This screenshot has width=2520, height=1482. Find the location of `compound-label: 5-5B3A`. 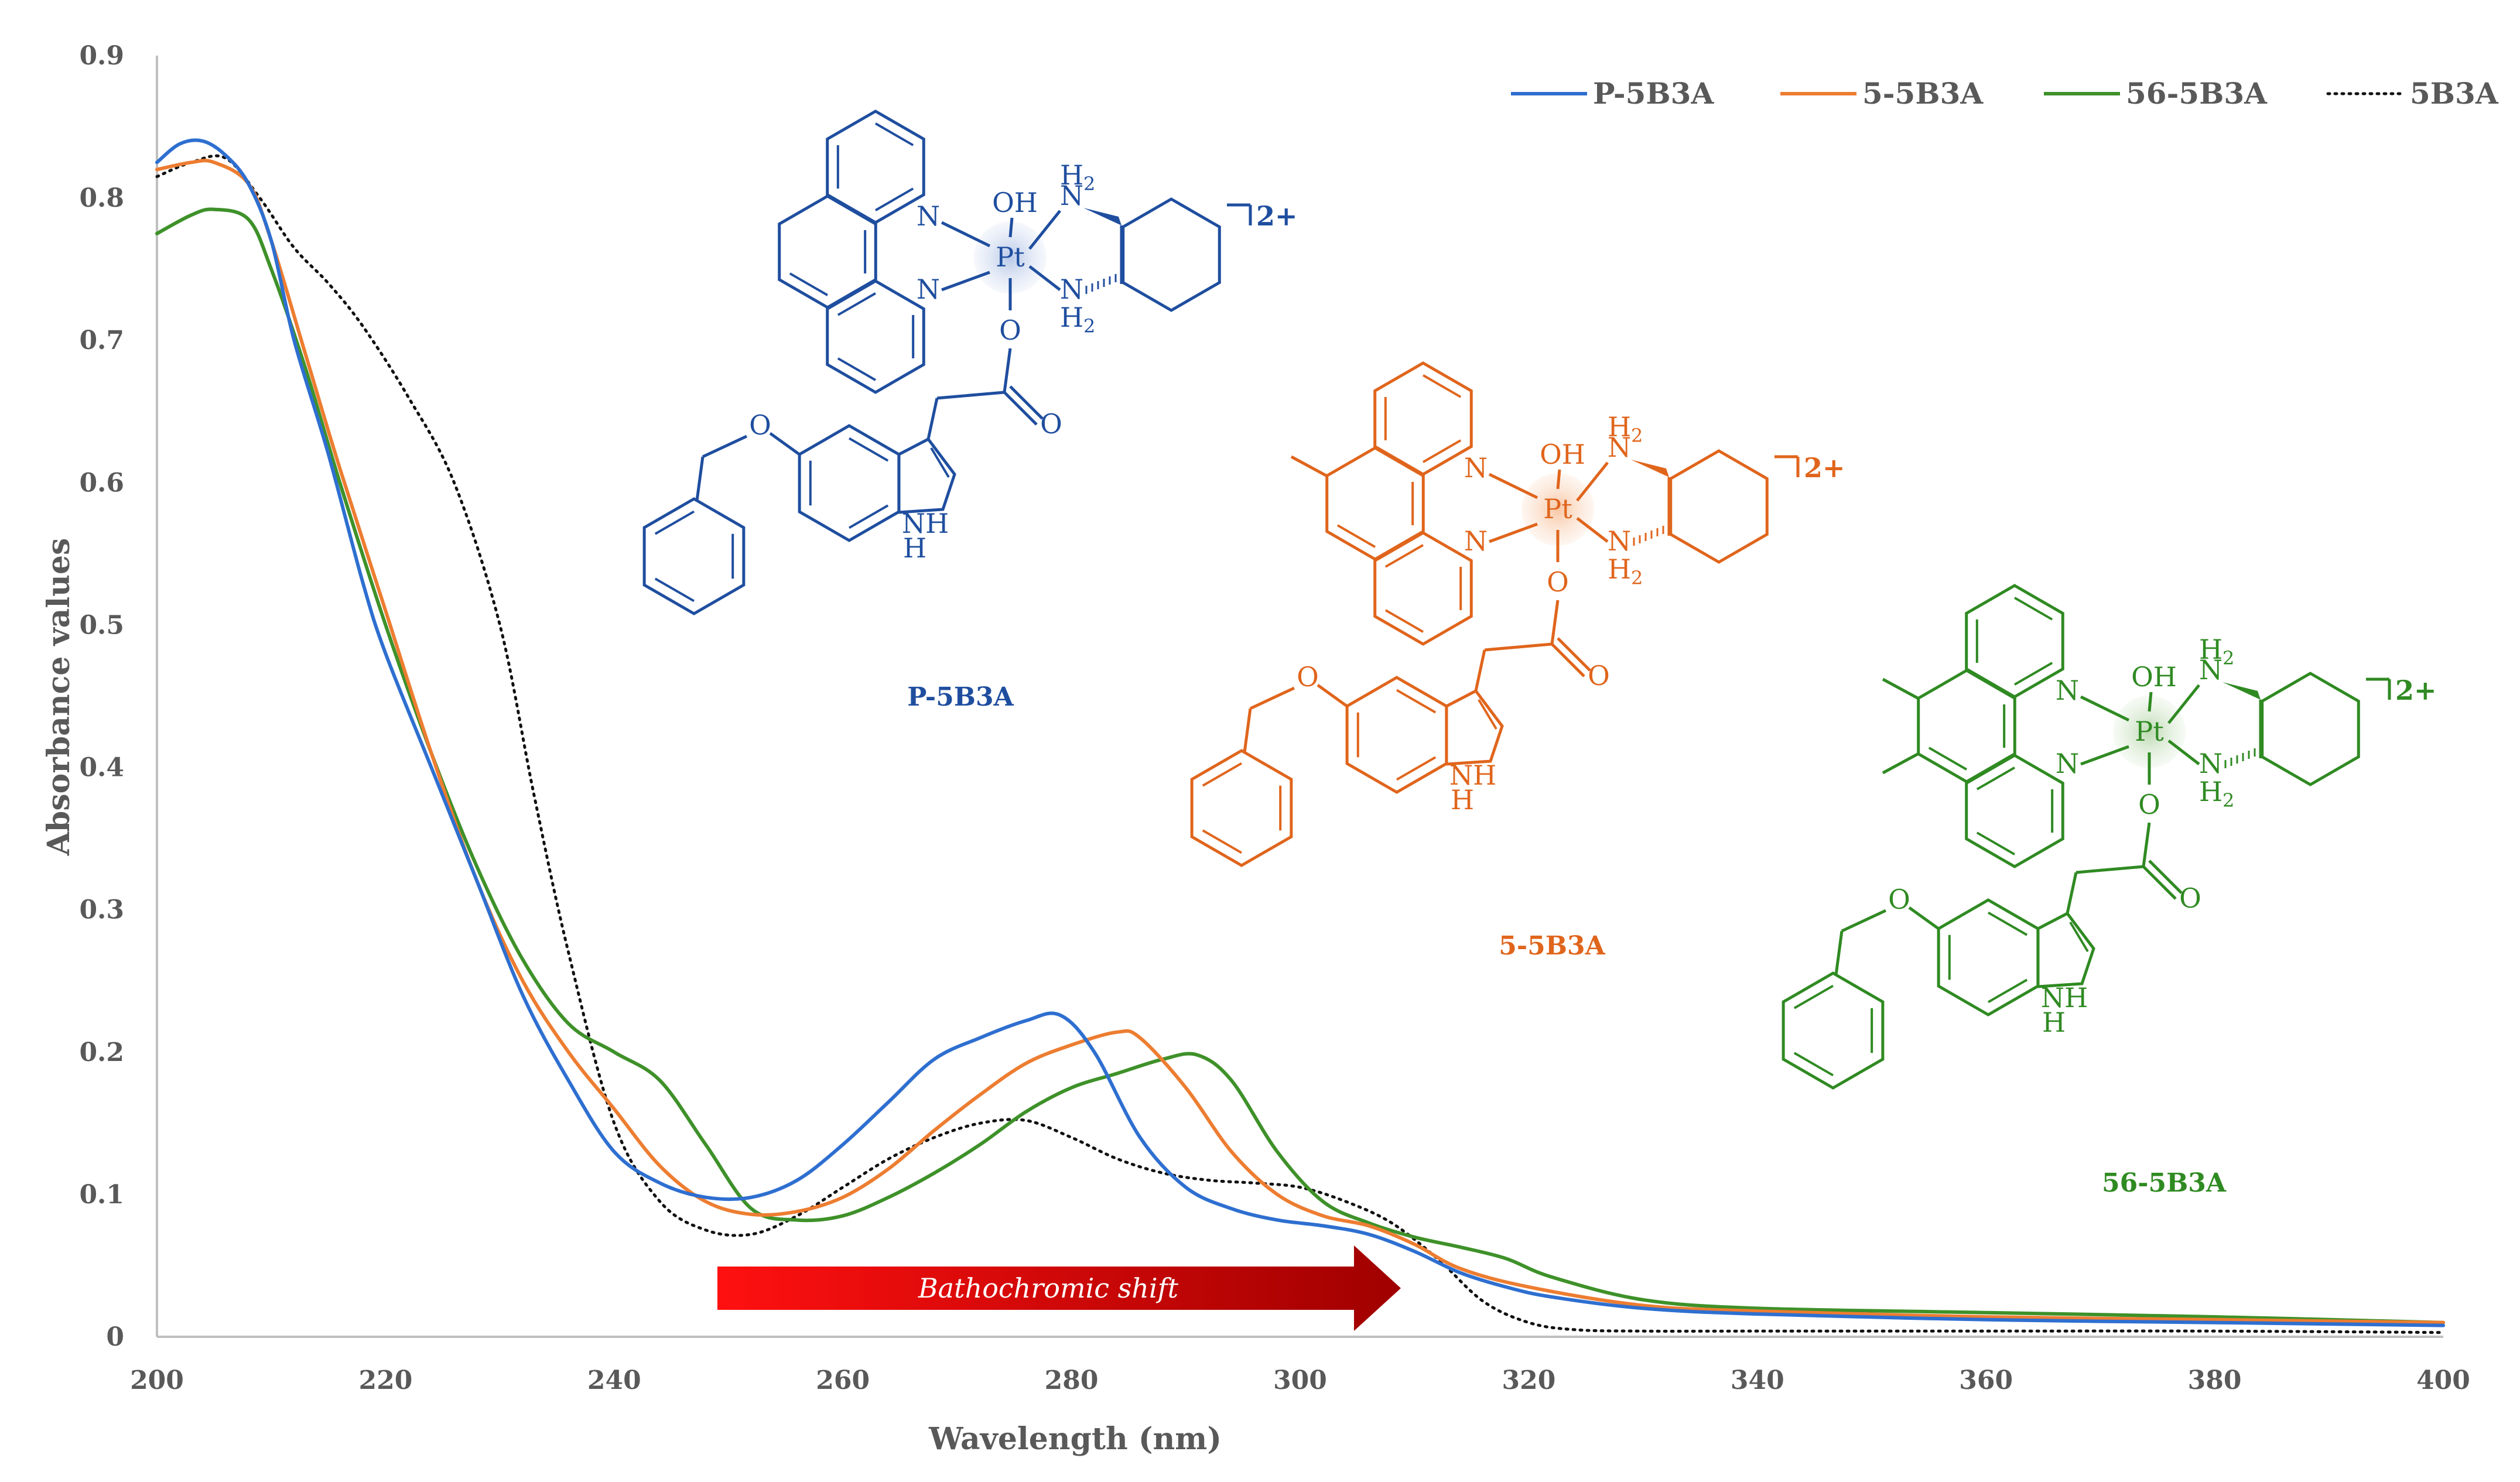

compound-label: 5-5B3A is located at coordinates (1552, 946).